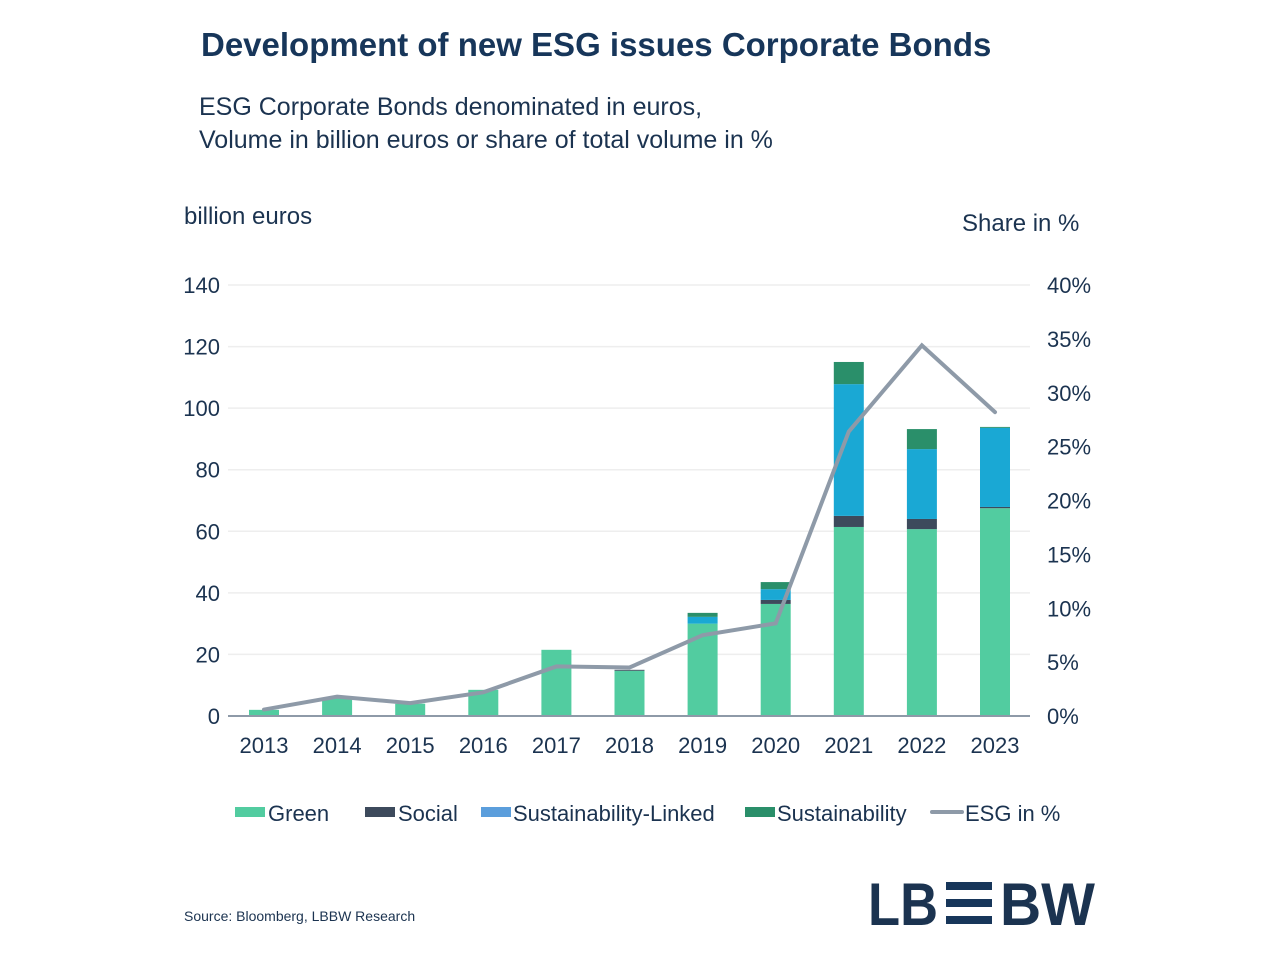 The image size is (1280, 959). I want to click on x-tick-label: 2023, so click(995, 745).